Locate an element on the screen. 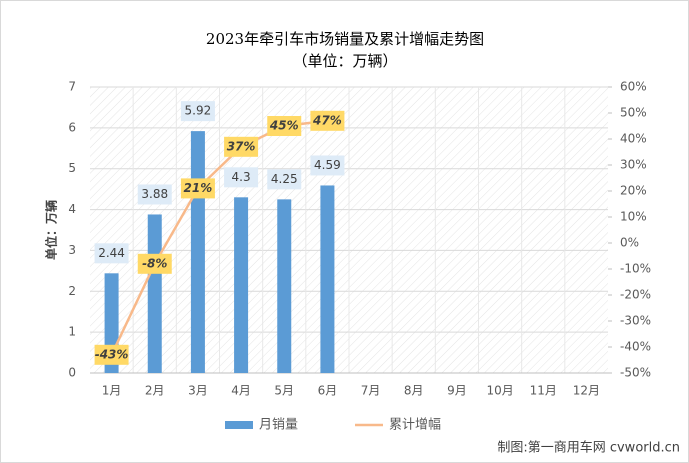  y-tick-label: 6 is located at coordinates (72, 127).